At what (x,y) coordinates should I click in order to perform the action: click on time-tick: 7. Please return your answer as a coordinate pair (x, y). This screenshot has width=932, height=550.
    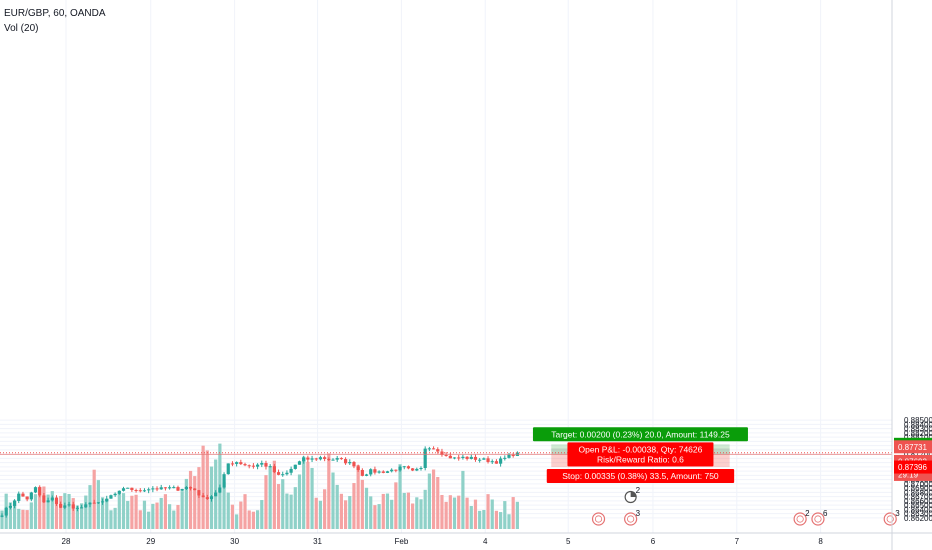
    Looking at the image, I should click on (737, 541).